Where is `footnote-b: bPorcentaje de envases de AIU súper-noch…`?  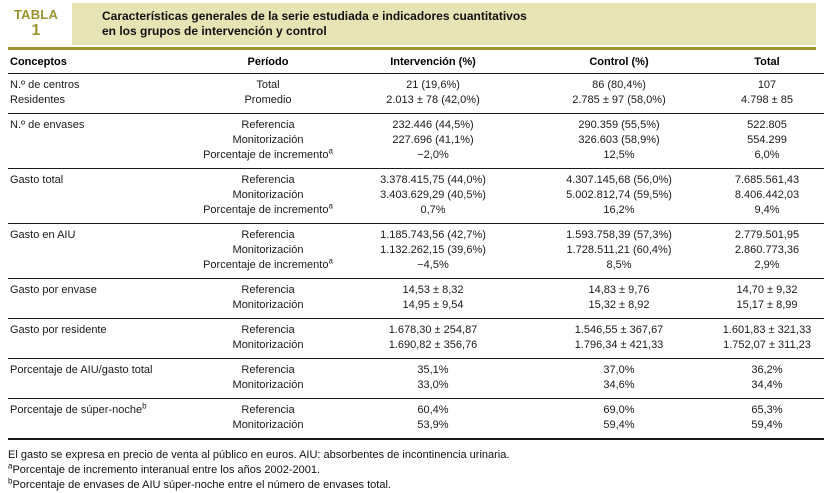
footnote-b: bPorcentaje de envases de AIU súper-noch… is located at coordinates (412, 484).